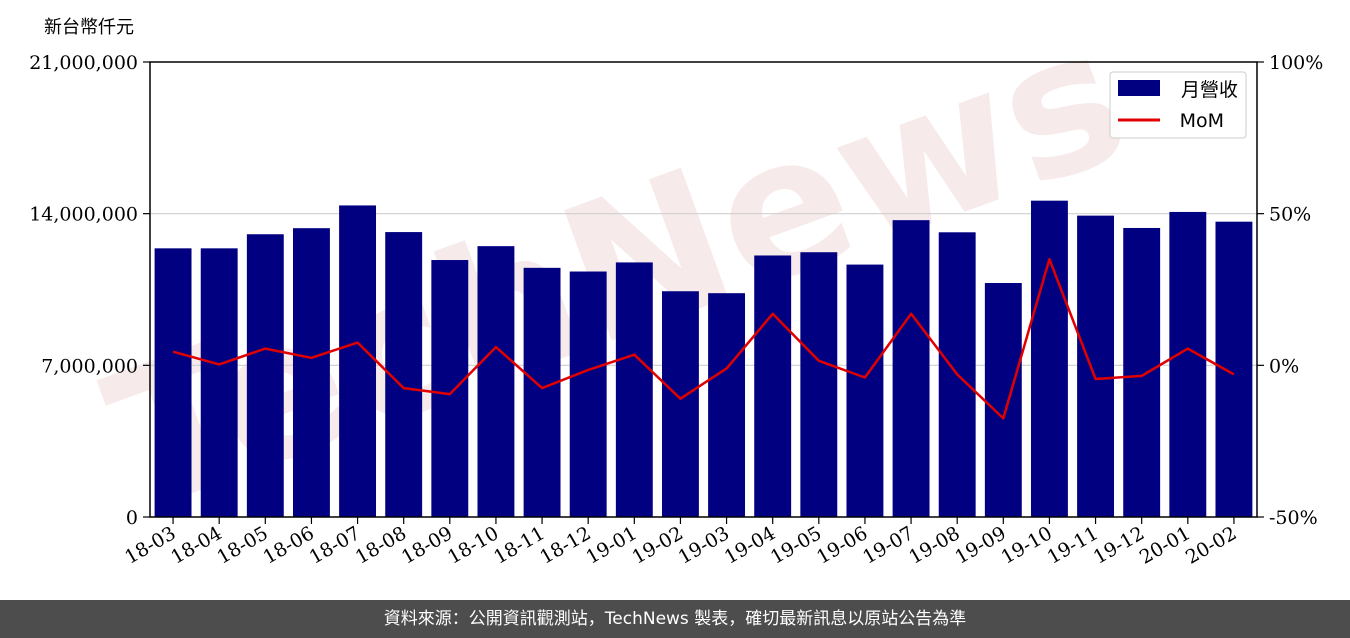 Image resolution: width=1350 pixels, height=638 pixels. What do you see at coordinates (335, 545) in the screenshot?
I see `x-tick-label: 18-07` at bounding box center [335, 545].